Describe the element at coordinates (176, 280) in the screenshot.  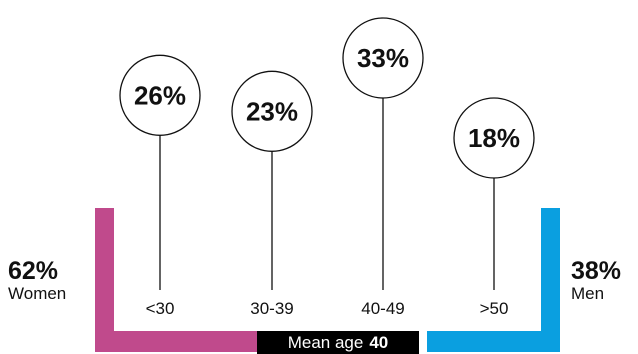
I see `women-bracket` at that location.